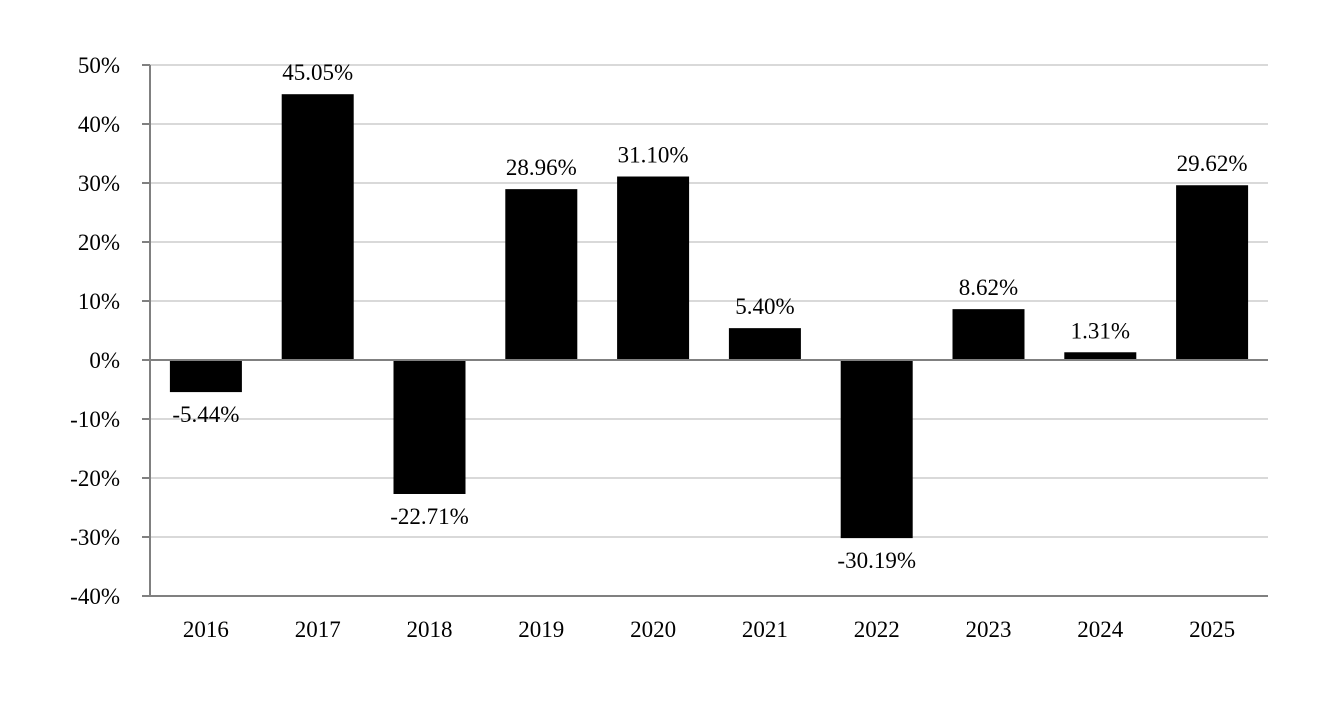  I want to click on y-tick-label: 50%, so click(99, 65).